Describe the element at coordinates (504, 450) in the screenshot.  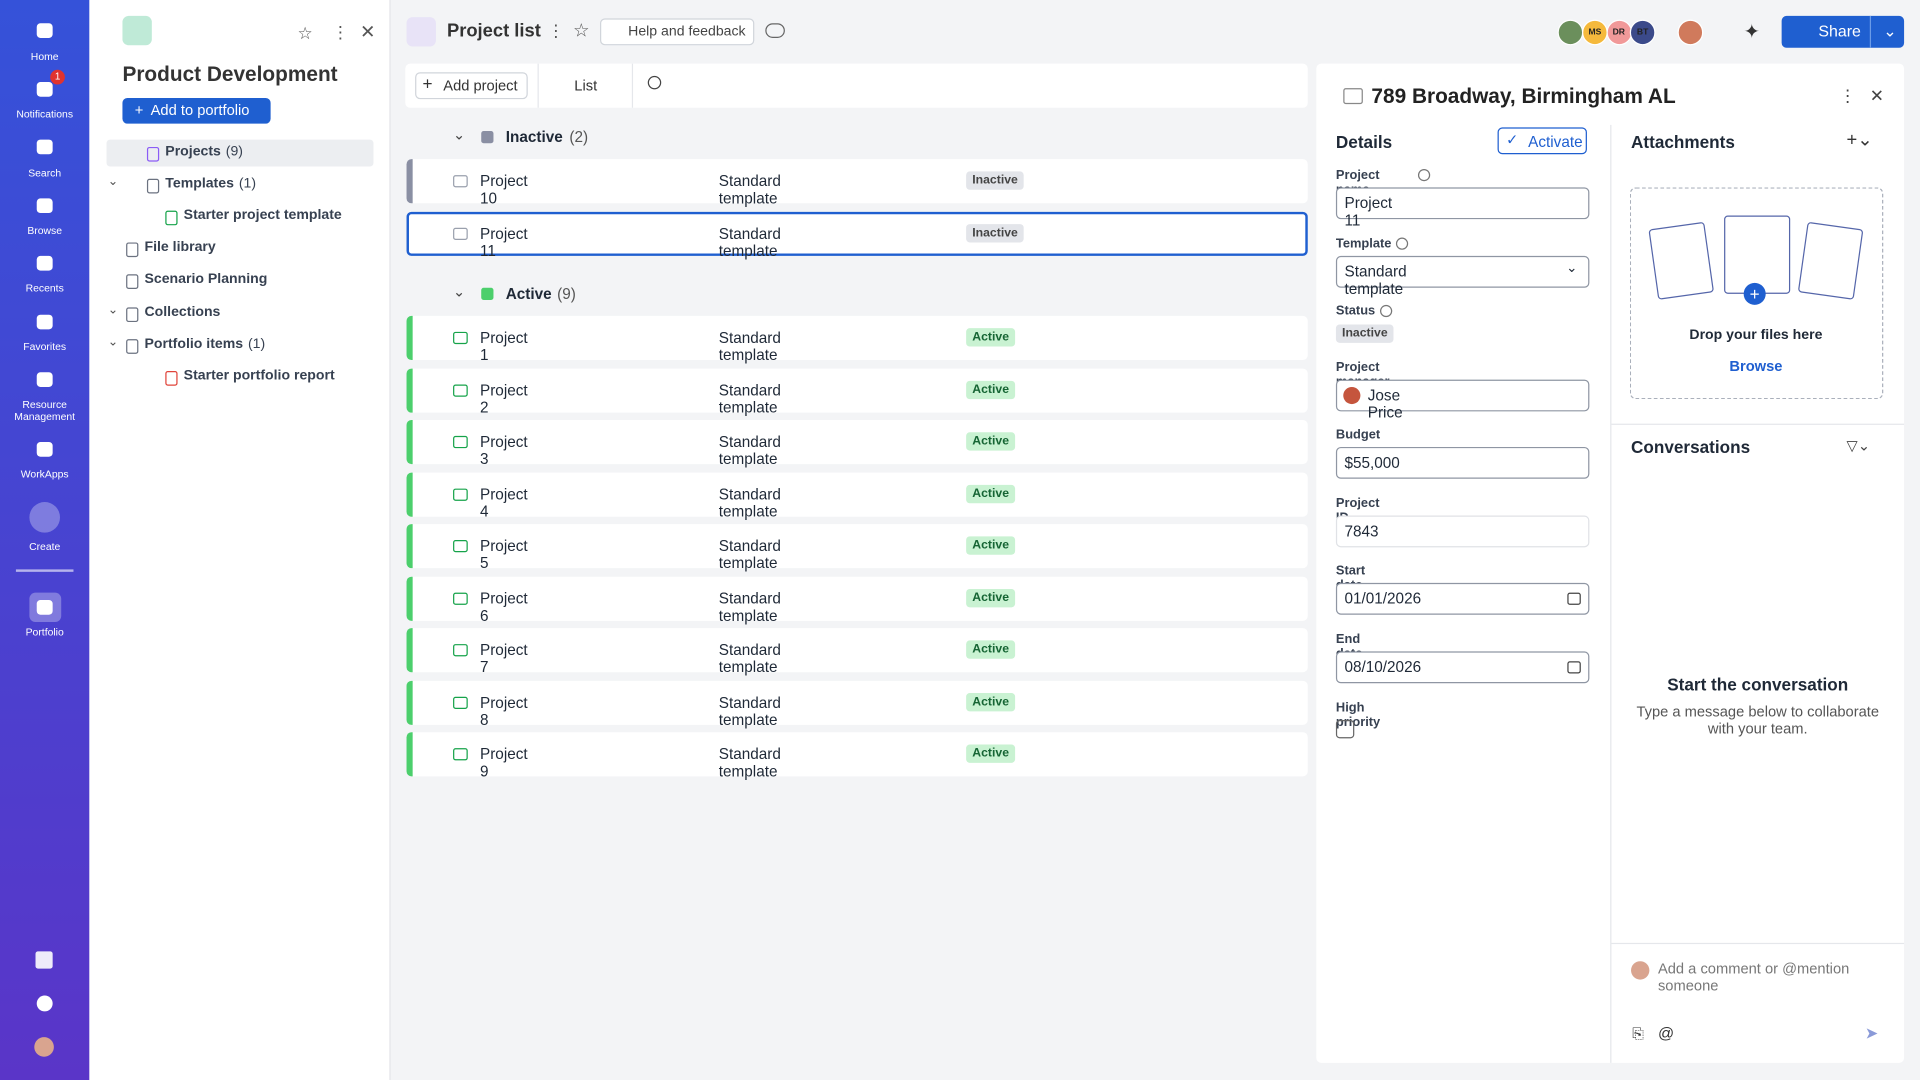
I see `project-name: Project 3` at that location.